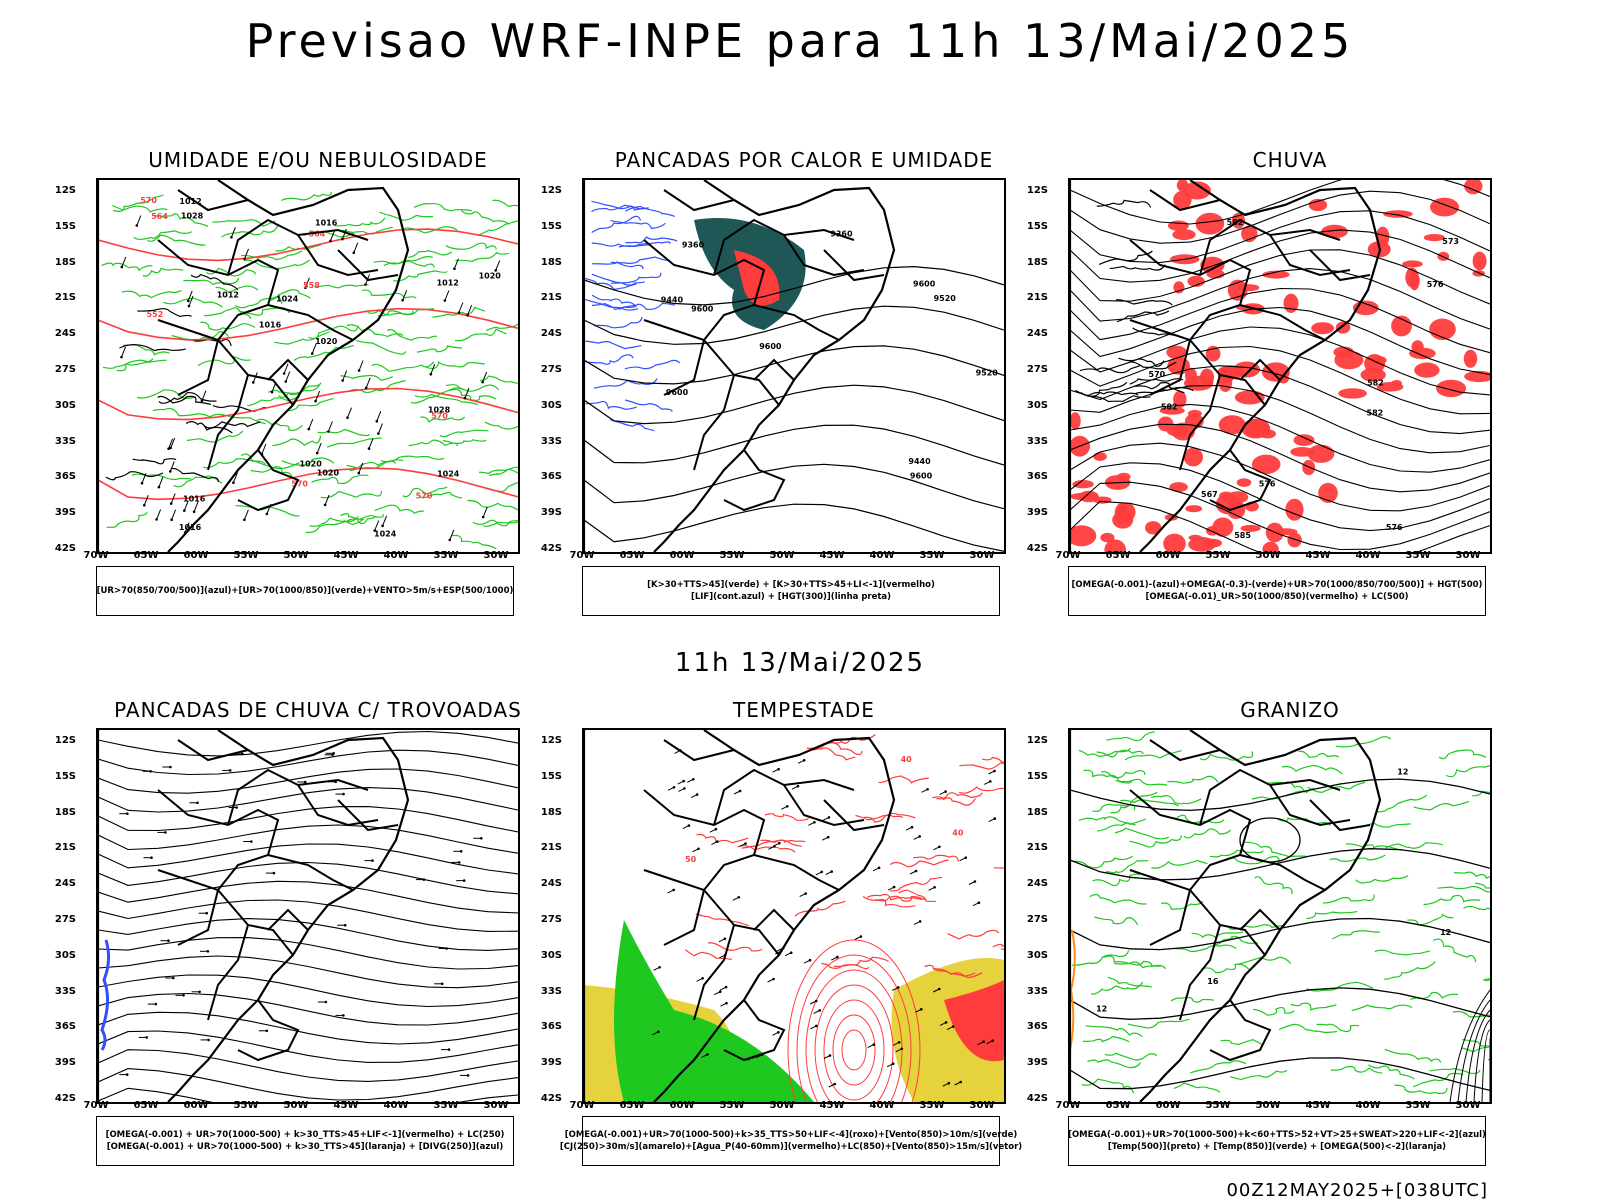 Image resolution: width=1600 pixels, height=1201 pixels. I want to click on contour-label: 570, so click(1157, 374).